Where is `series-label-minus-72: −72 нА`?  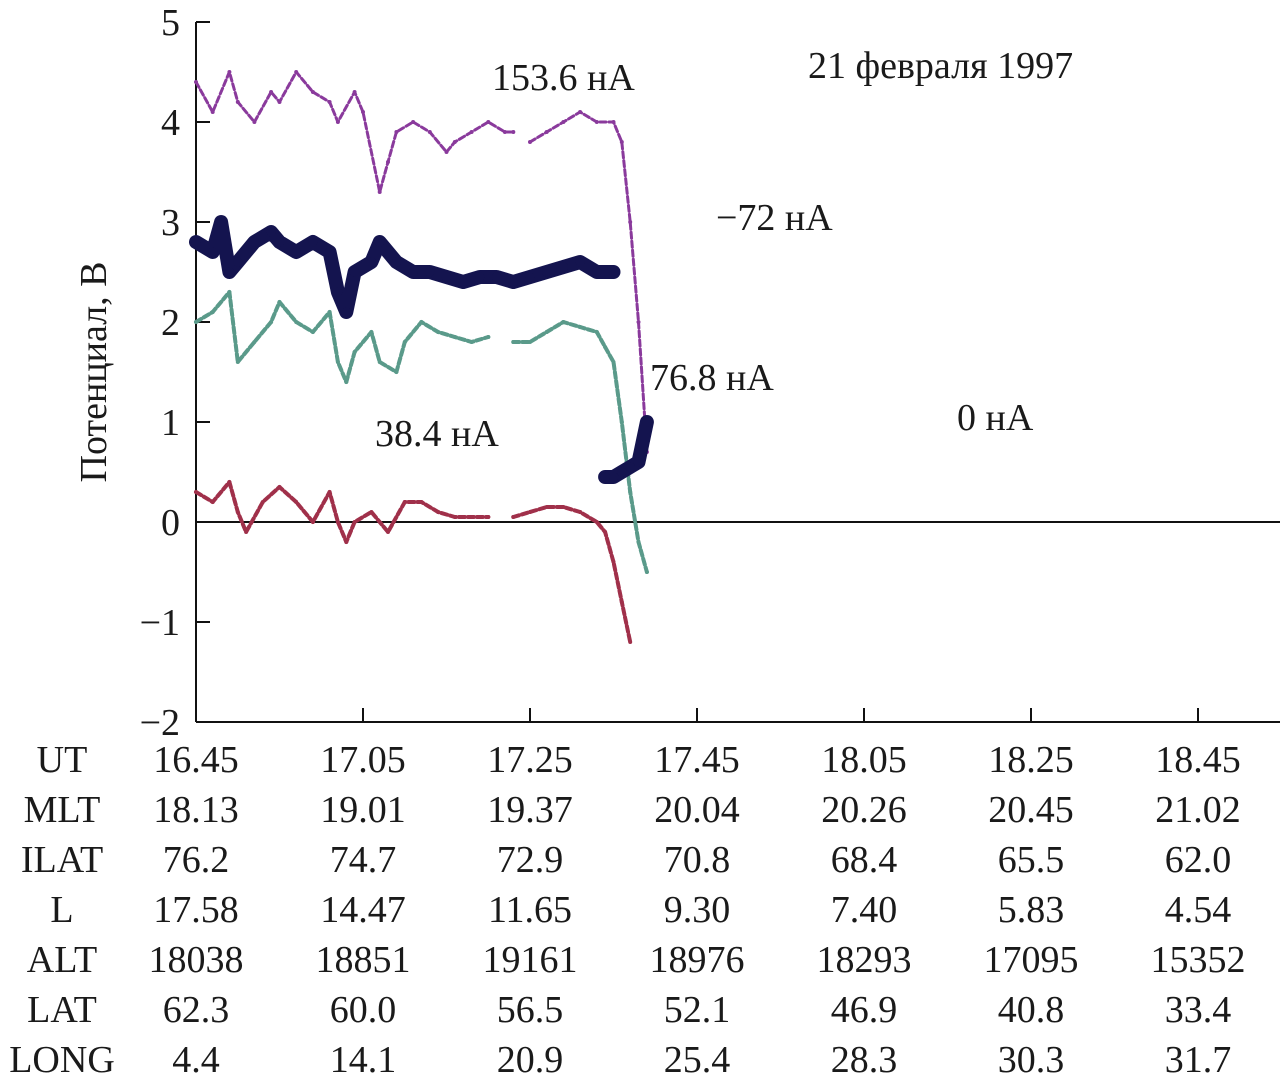 series-label-minus-72: −72 нА is located at coordinates (774, 218).